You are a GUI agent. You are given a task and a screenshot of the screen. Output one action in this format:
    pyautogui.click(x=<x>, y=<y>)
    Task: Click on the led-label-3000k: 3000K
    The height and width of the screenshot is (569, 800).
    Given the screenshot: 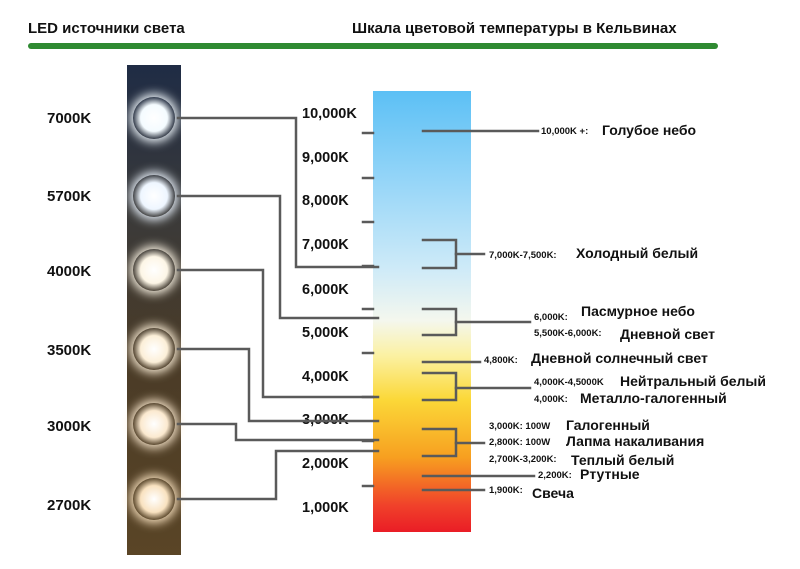 What is the action you would take?
    pyautogui.click(x=69, y=426)
    